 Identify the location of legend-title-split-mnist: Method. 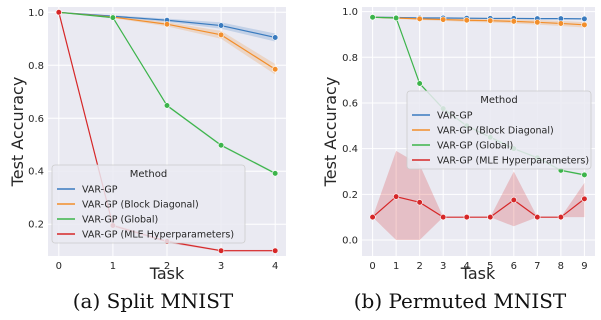
(149, 174).